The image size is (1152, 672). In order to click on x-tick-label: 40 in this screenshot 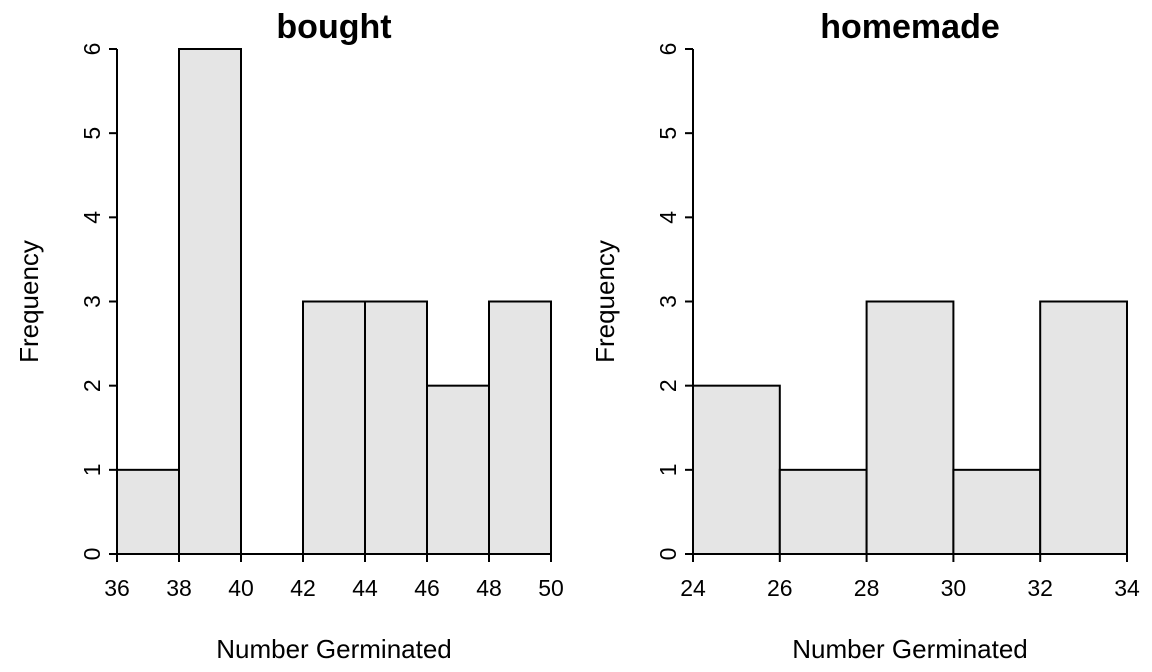, I will do `click(241, 588)`.